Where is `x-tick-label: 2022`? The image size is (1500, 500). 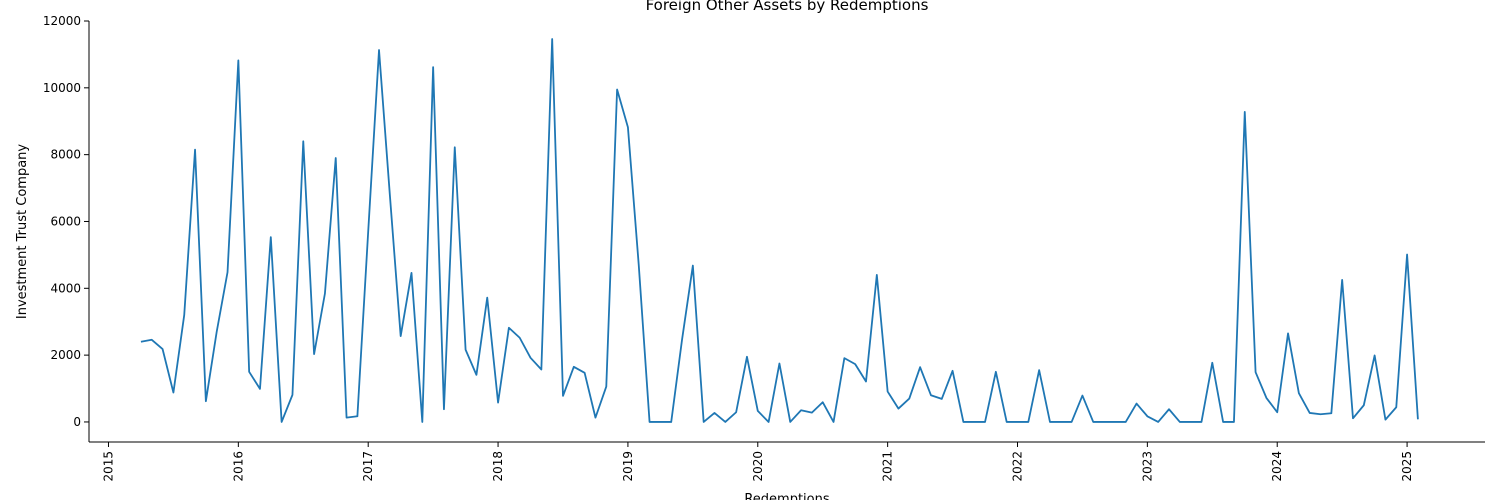 x-tick-label: 2022 is located at coordinates (1018, 466).